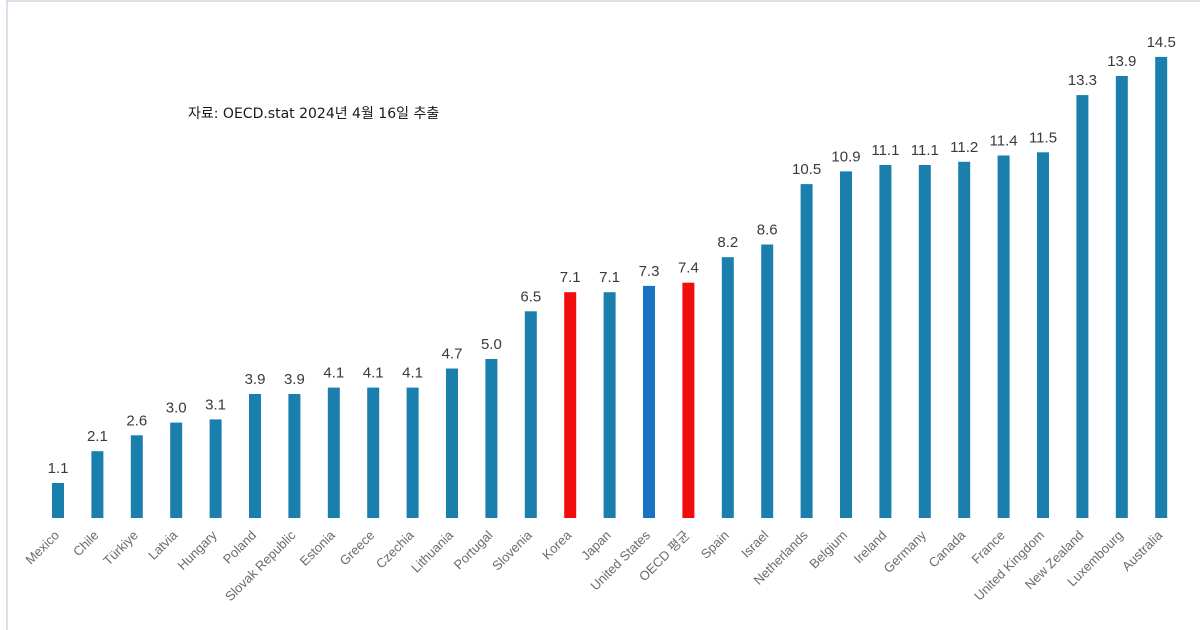 The image size is (1200, 630). I want to click on category-tick-label: Mexico, so click(42, 548).